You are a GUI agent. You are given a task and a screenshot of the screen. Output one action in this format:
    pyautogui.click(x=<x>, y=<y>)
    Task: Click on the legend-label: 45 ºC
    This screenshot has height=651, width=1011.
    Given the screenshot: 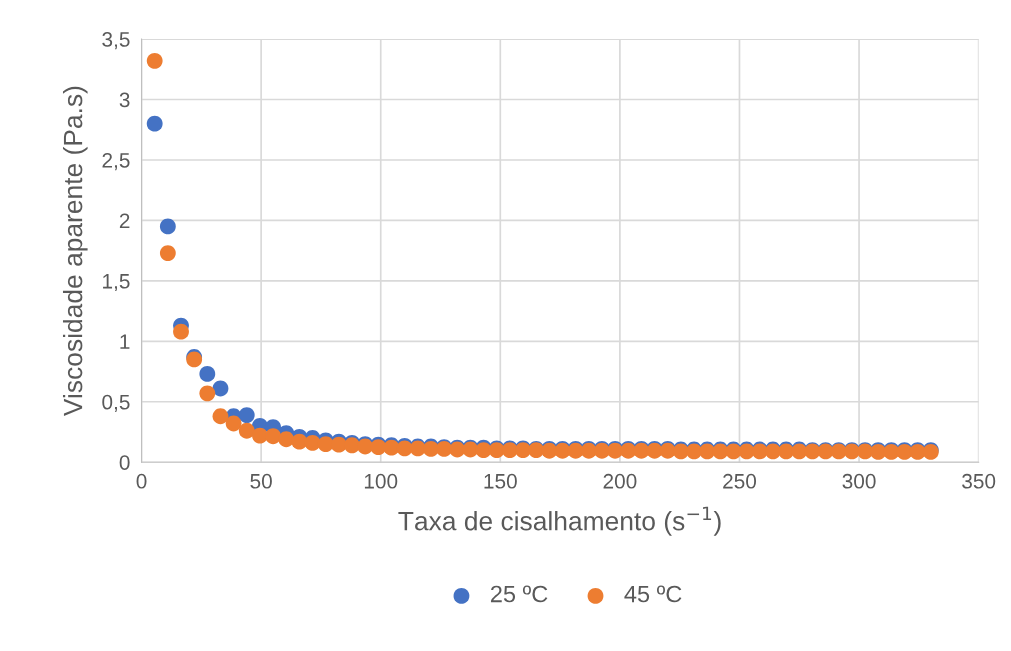 What is the action you would take?
    pyautogui.click(x=653, y=594)
    